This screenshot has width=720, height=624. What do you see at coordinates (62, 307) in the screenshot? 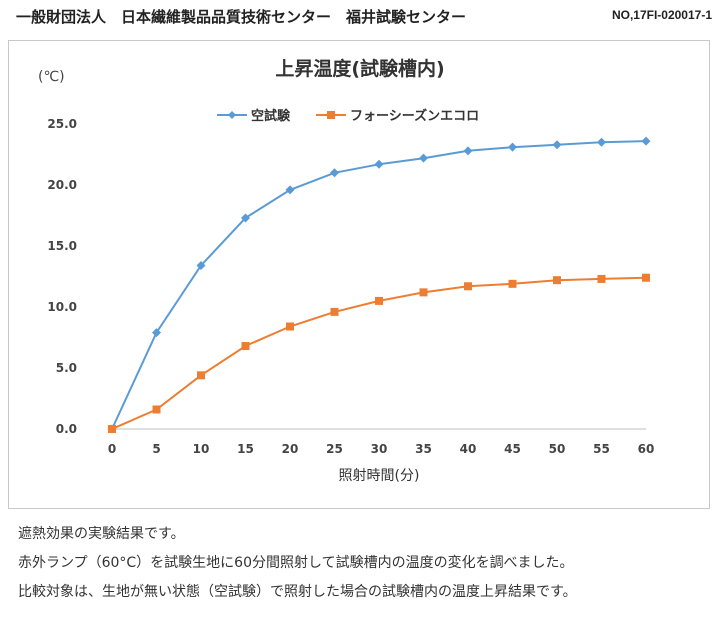
I see `y-tick-label: 10.0` at bounding box center [62, 307].